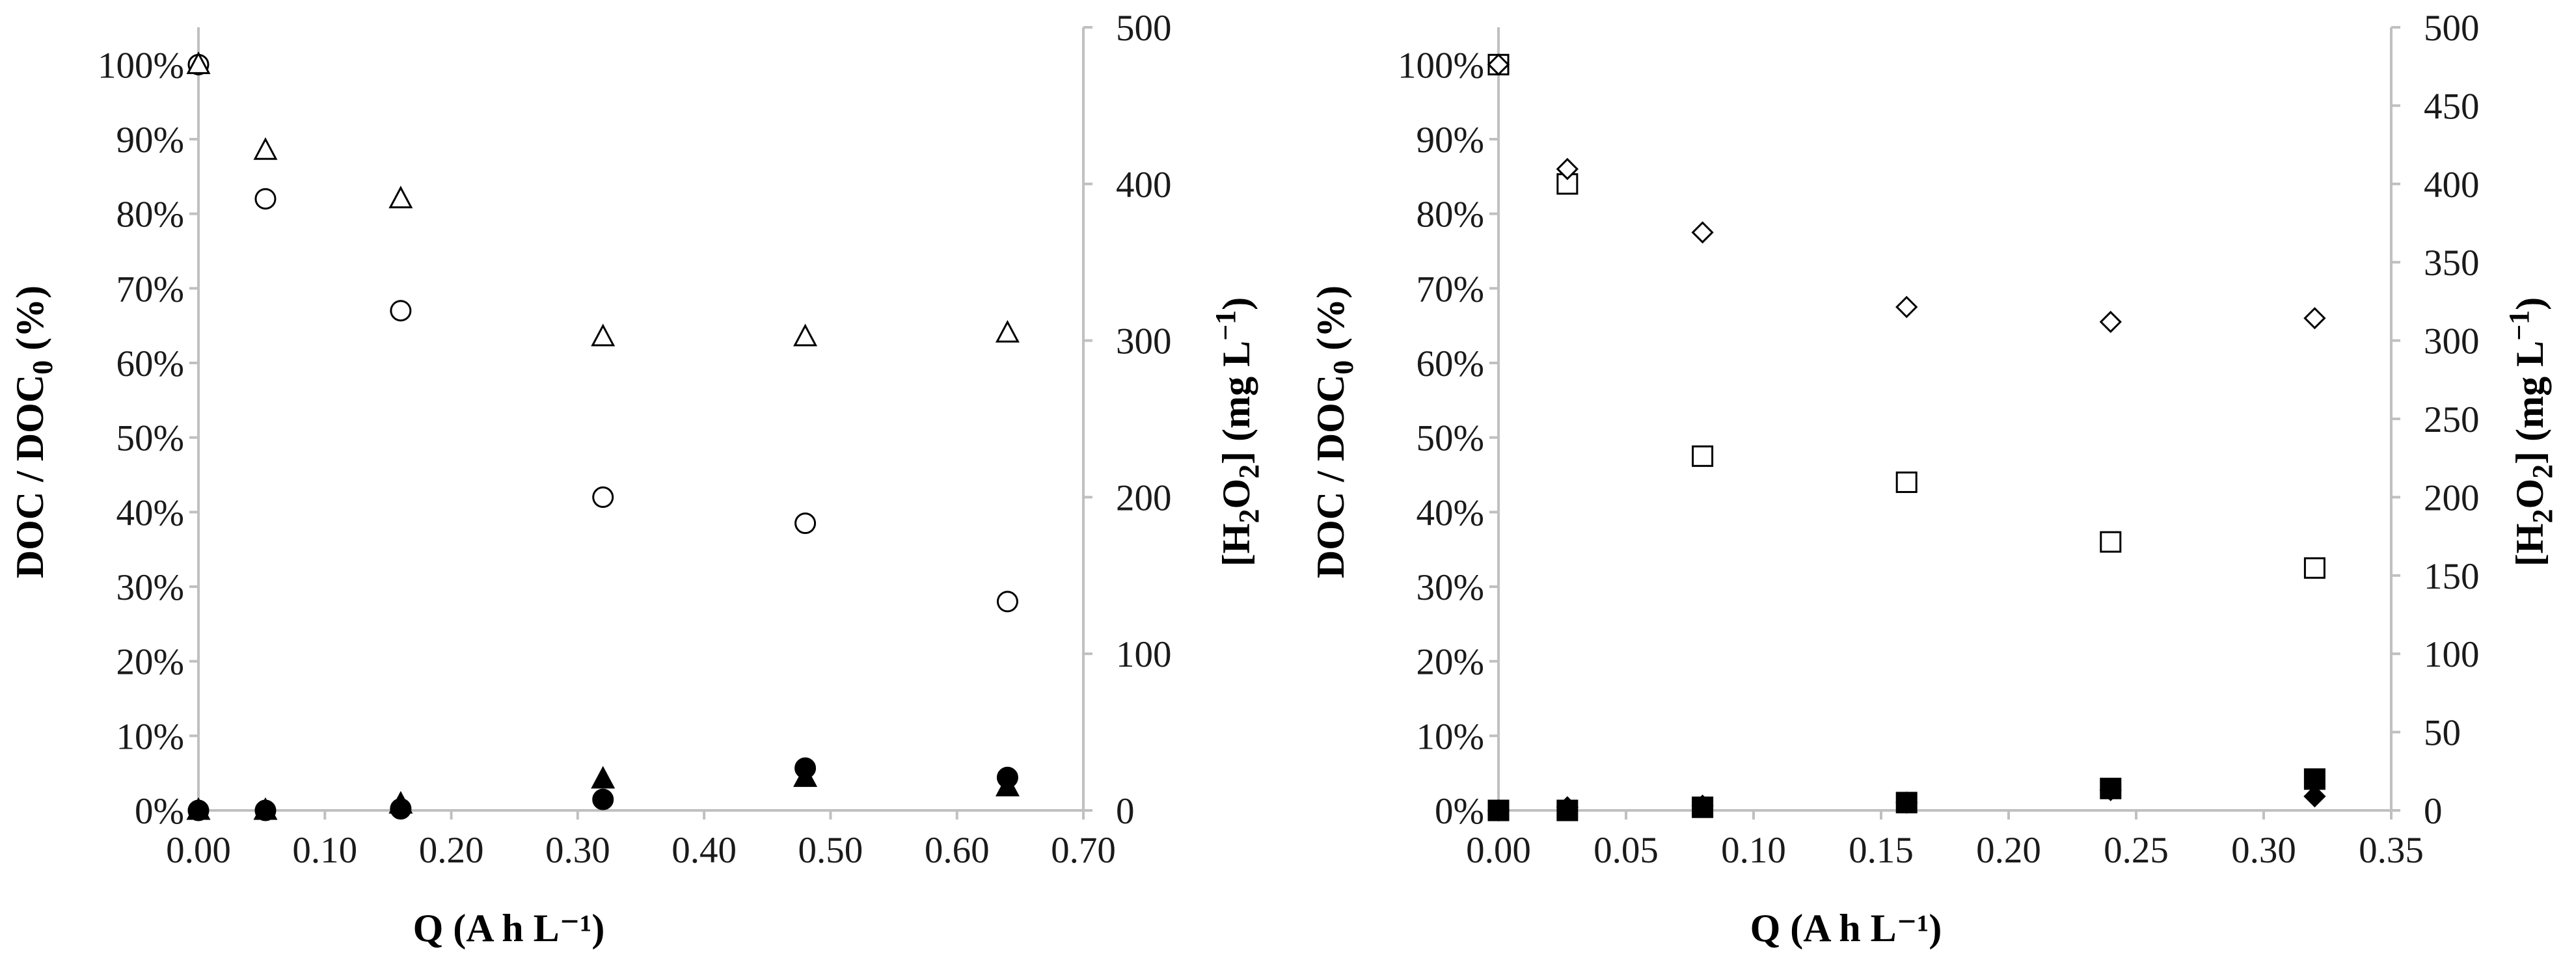 The height and width of the screenshot is (960, 2576). What do you see at coordinates (603, 799) in the screenshot?
I see `data-point-circle-filled` at bounding box center [603, 799].